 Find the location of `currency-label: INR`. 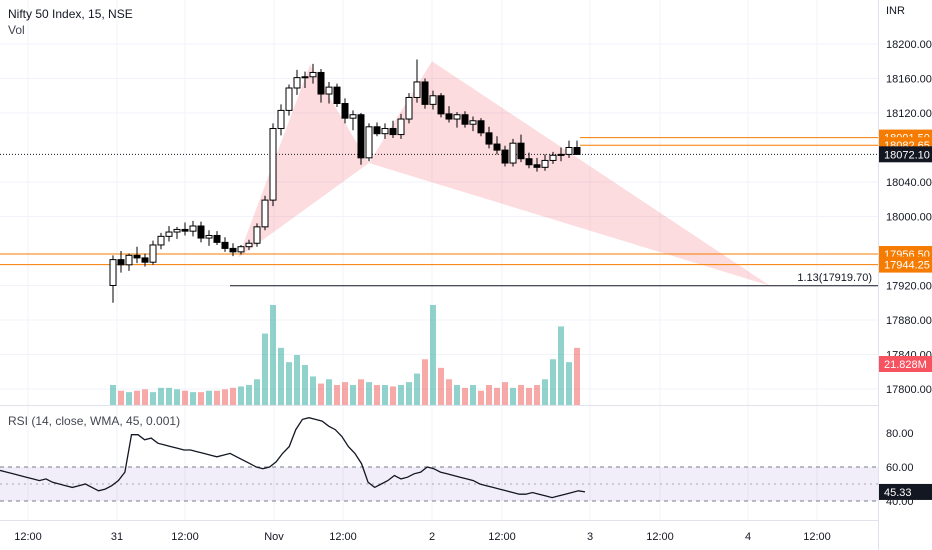

currency-label: INR is located at coordinates (895, 11).